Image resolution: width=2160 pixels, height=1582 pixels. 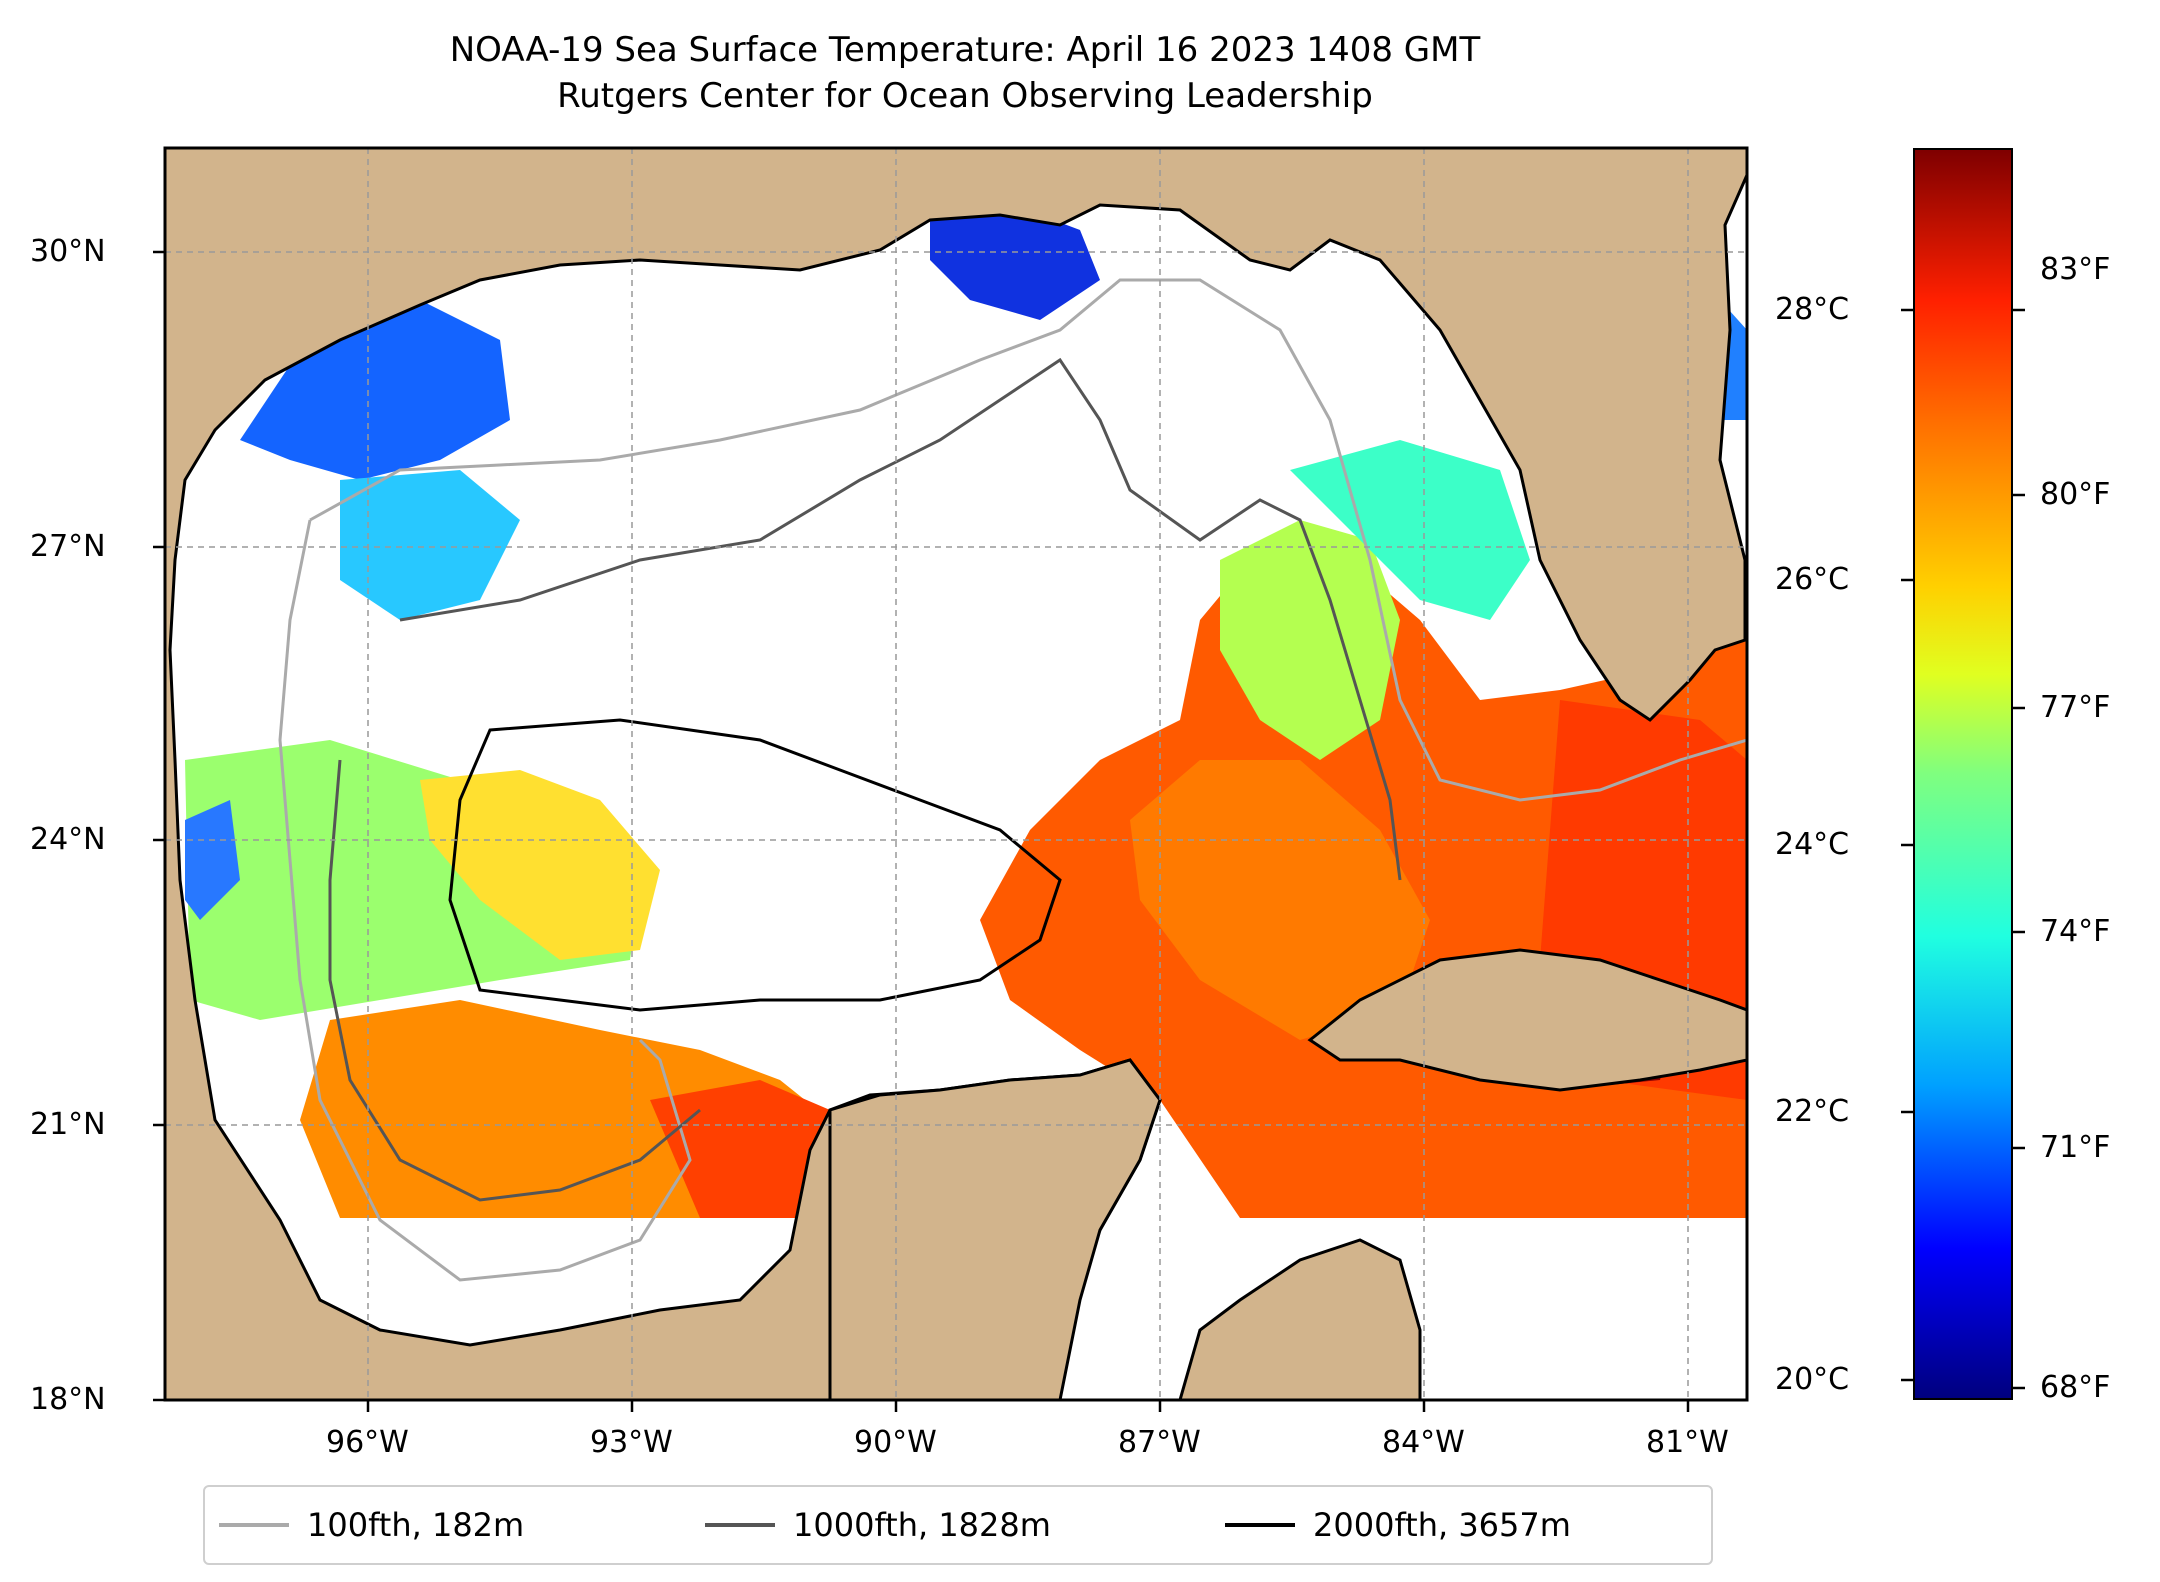 I want to click on legend-item-2000fth: 2000fth, 3657m, so click(x=1398, y=1525).